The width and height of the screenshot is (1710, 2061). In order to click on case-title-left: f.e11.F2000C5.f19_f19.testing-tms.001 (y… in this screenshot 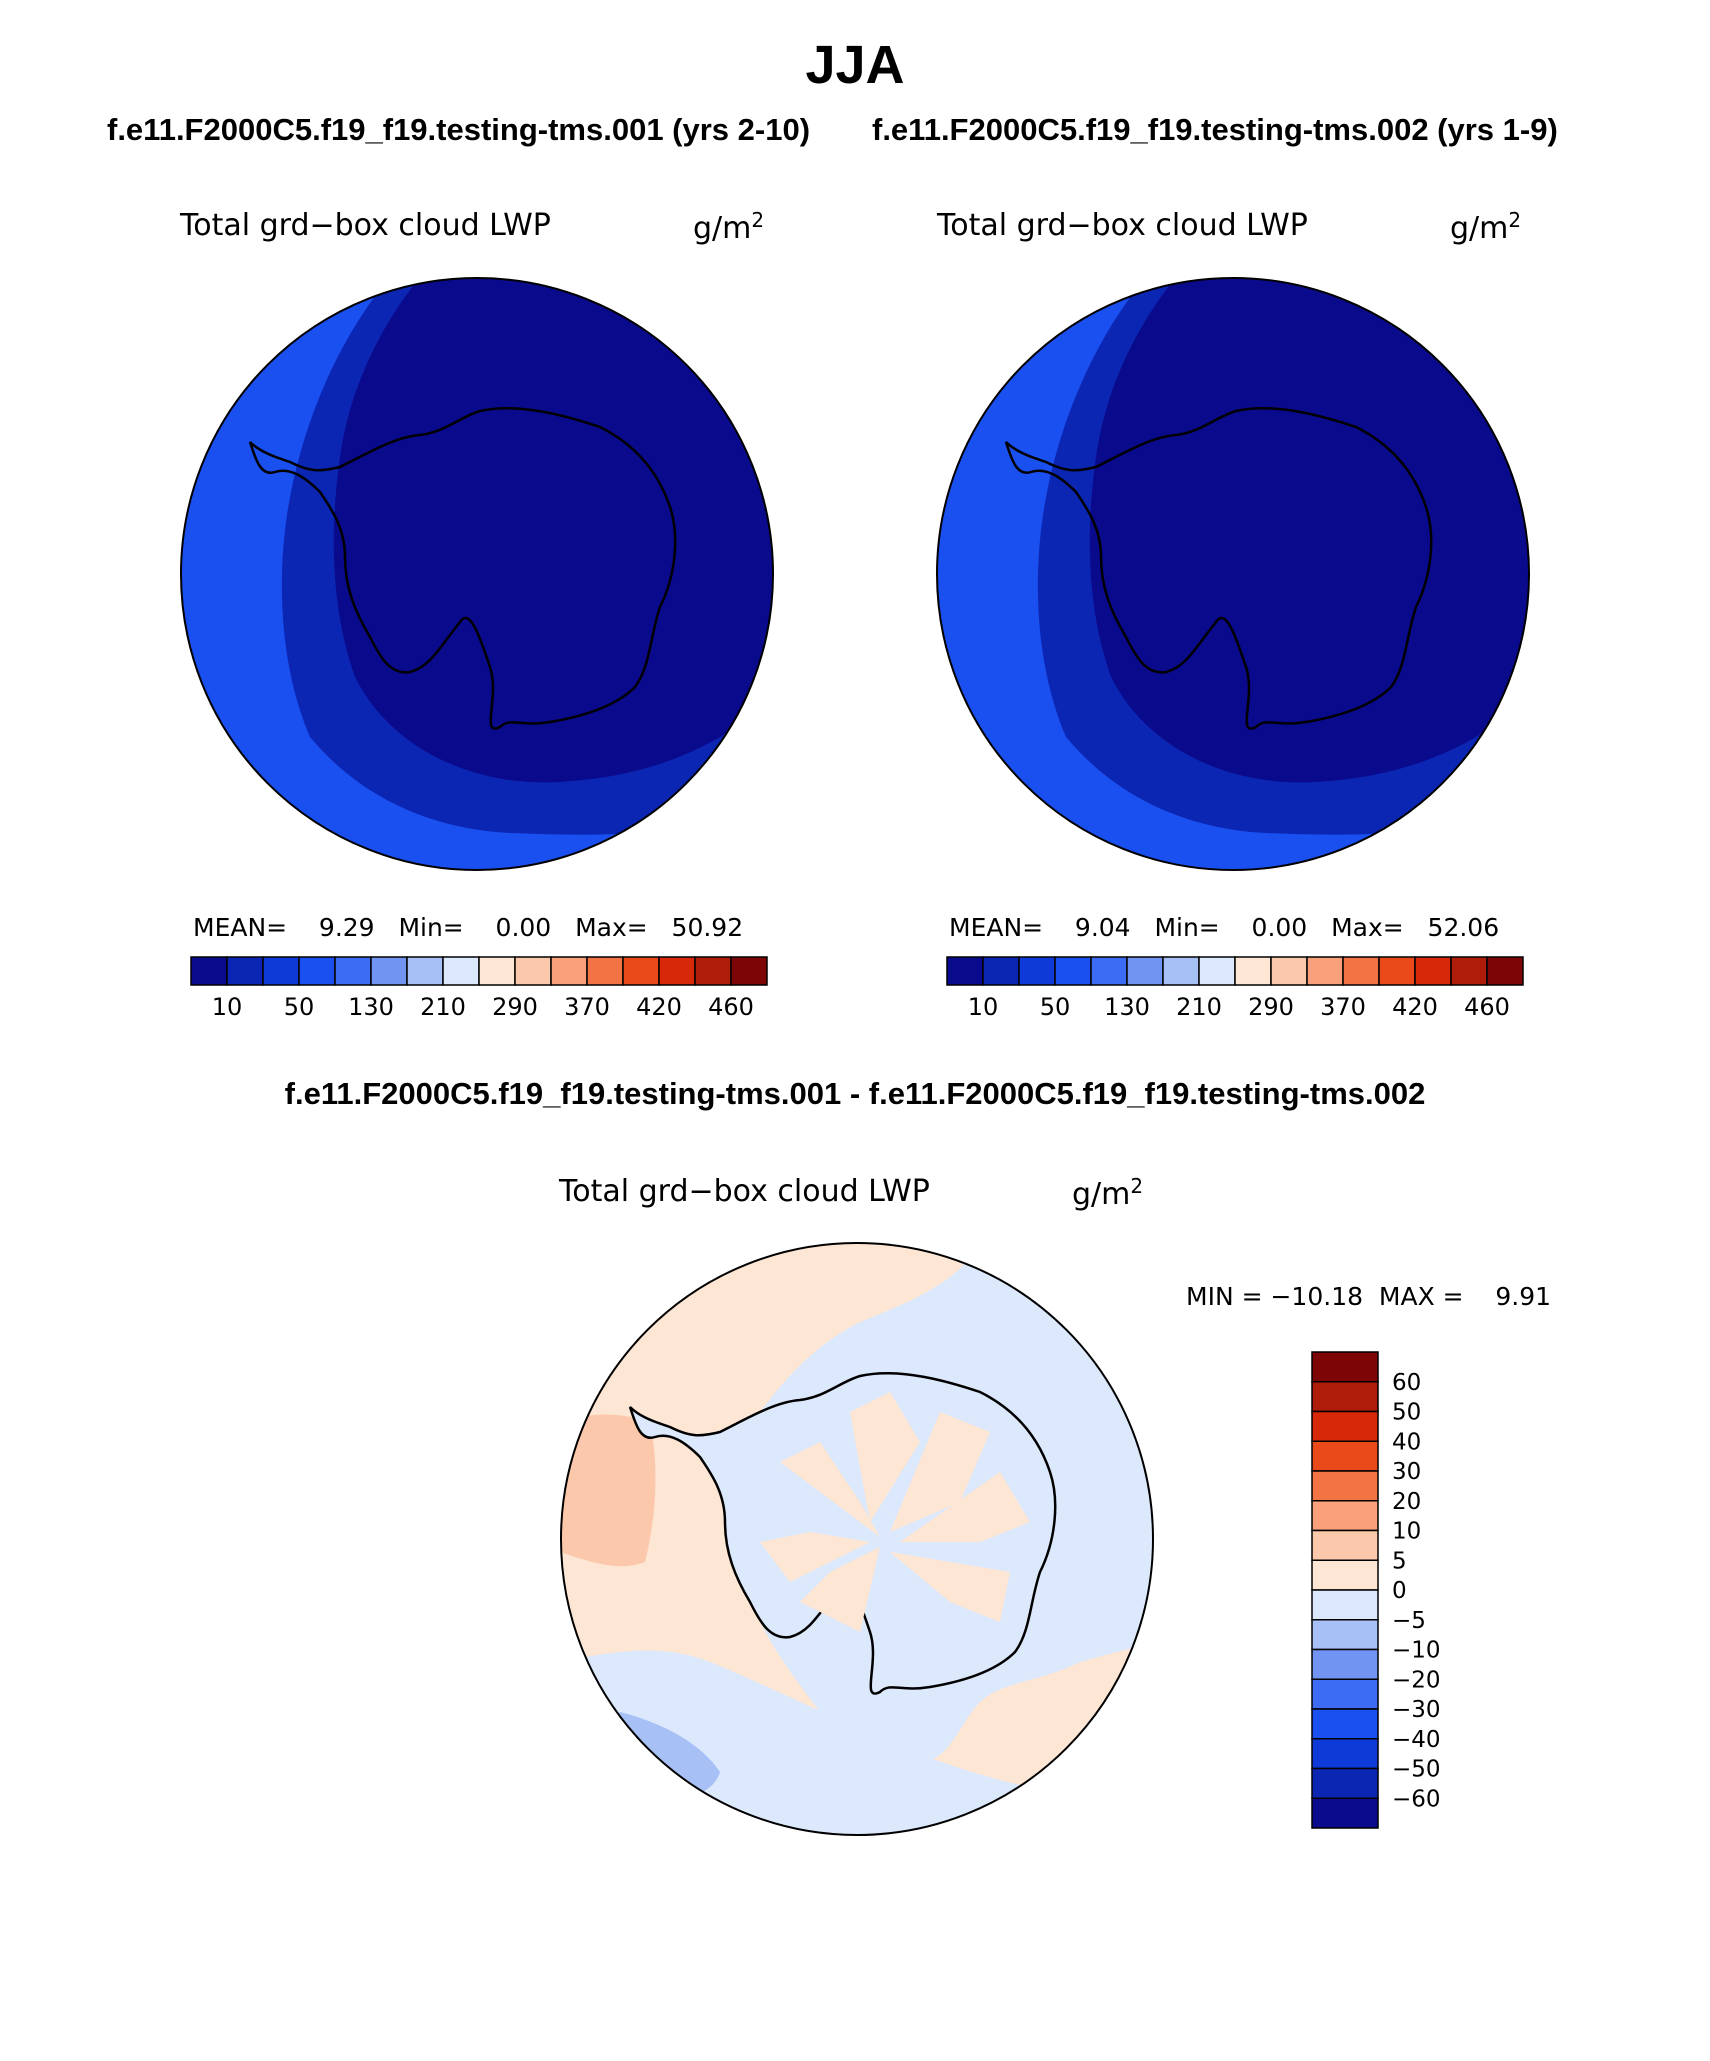, I will do `click(459, 129)`.